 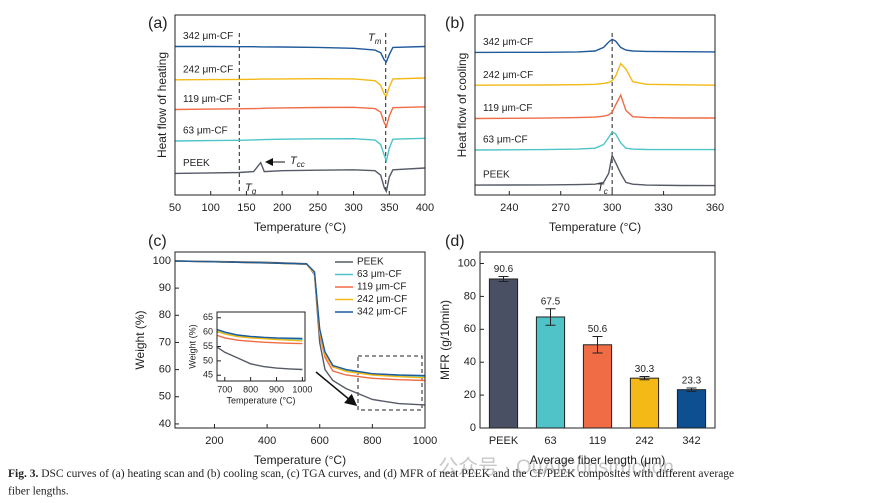 What do you see at coordinates (455, 241) in the screenshot?
I see `panel-label: (d)` at bounding box center [455, 241].